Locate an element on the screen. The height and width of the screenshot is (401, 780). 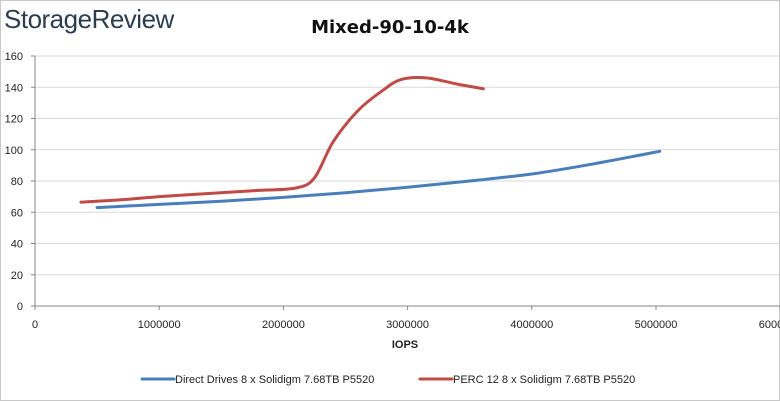
legend-label-direct-drives: Direct Drives 8 x Solidigm 7.68TB P5520 is located at coordinates (274, 380).